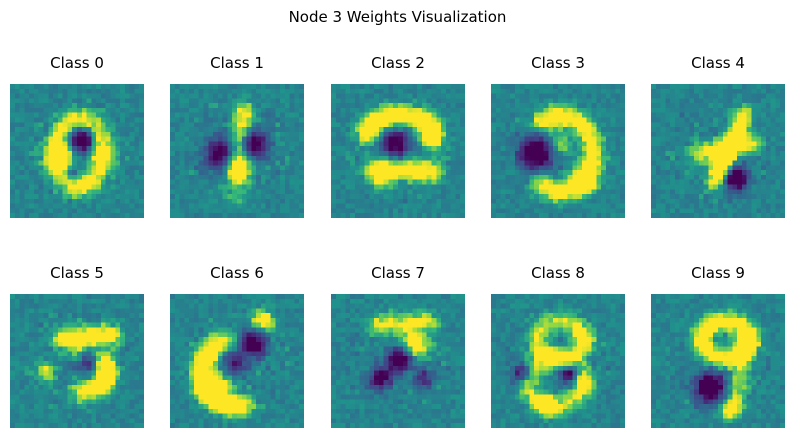 The image size is (795, 434). I want to click on panel-class-1: Class 1, so click(237, 136).